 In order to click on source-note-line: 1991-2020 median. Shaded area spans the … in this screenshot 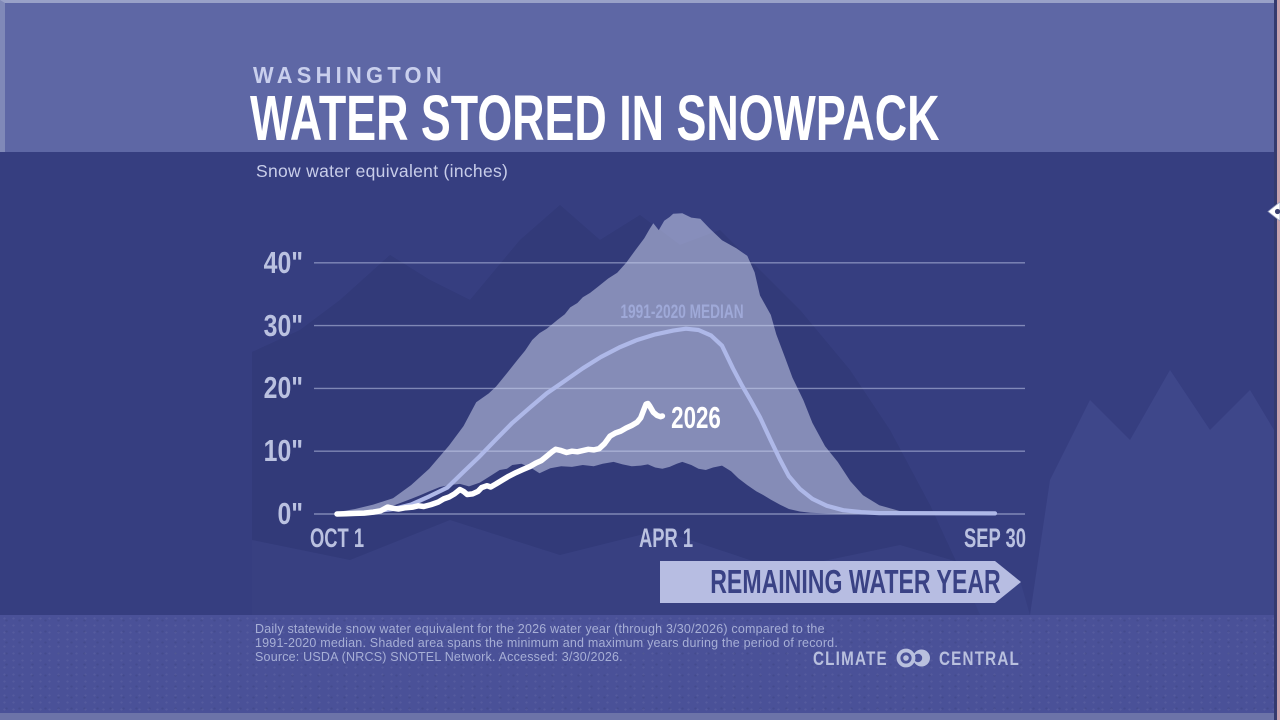, I will do `click(547, 643)`.